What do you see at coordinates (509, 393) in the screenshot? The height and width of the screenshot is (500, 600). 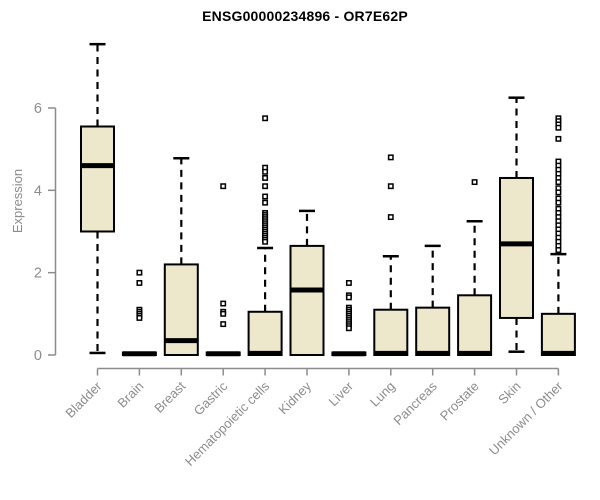 I see `x-axis-category-label: Skin` at bounding box center [509, 393].